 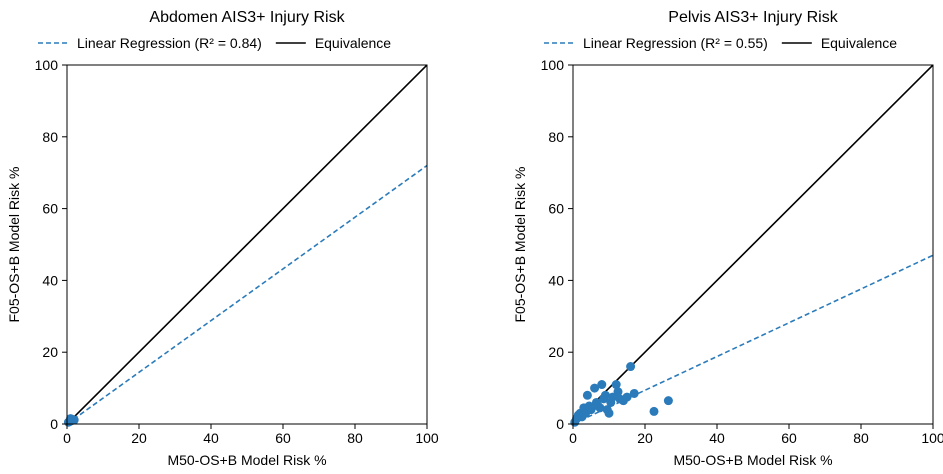 What do you see at coordinates (753, 17) in the screenshot?
I see `chart-title: Pelvis AIS3+ Injury Risk` at bounding box center [753, 17].